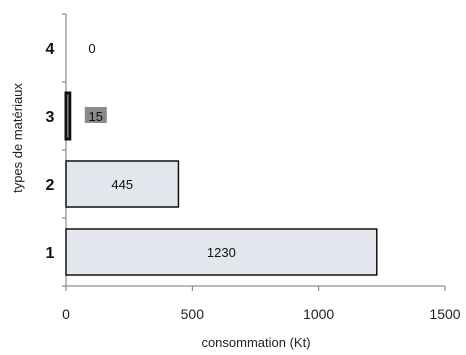 The height and width of the screenshot is (355, 466). What do you see at coordinates (444, 314) in the screenshot?
I see `x-tick-label: 1500` at bounding box center [444, 314].